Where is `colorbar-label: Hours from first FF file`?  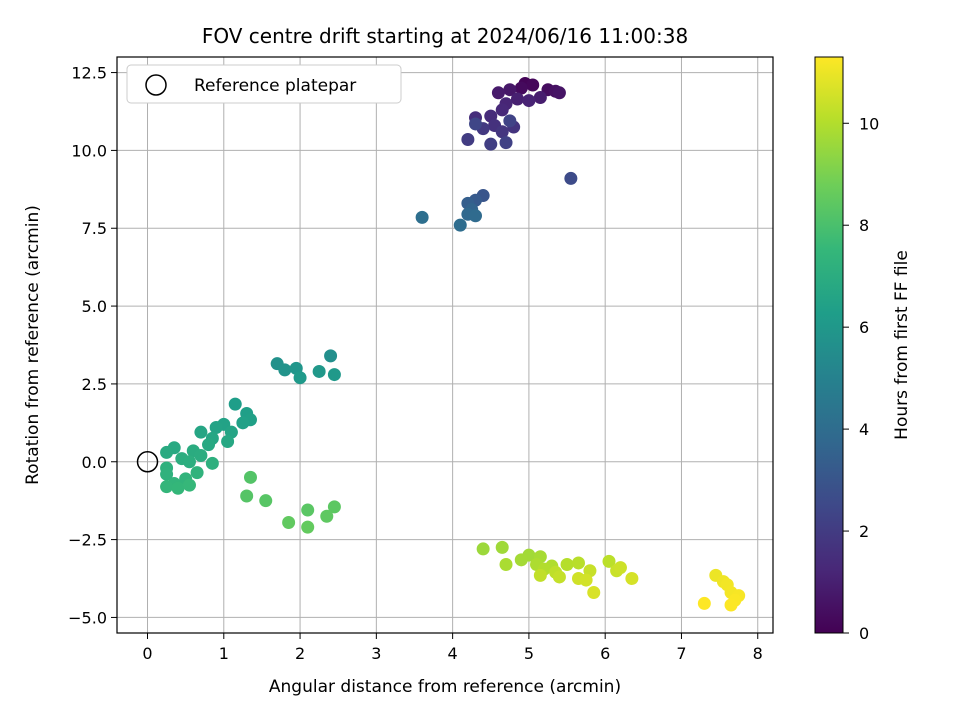
colorbar-label: Hours from first FF file is located at coordinates (902, 345).